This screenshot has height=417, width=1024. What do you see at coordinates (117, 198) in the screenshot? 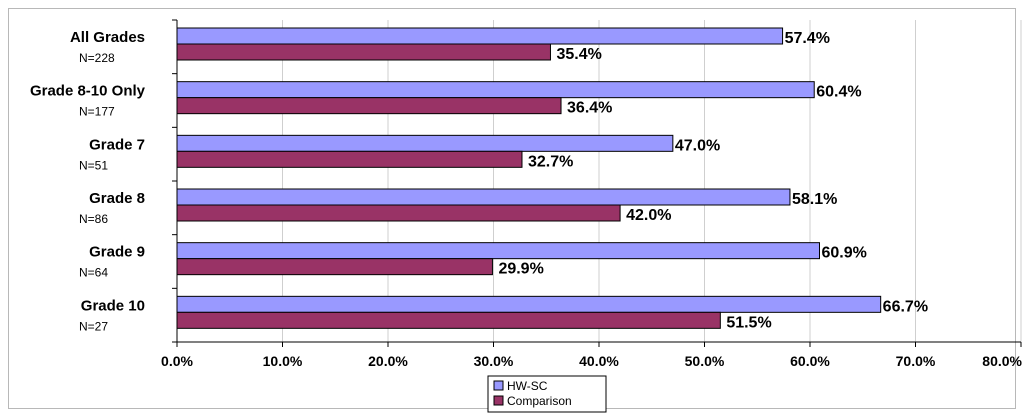
I see `category-label: Grade 8` at bounding box center [117, 198].